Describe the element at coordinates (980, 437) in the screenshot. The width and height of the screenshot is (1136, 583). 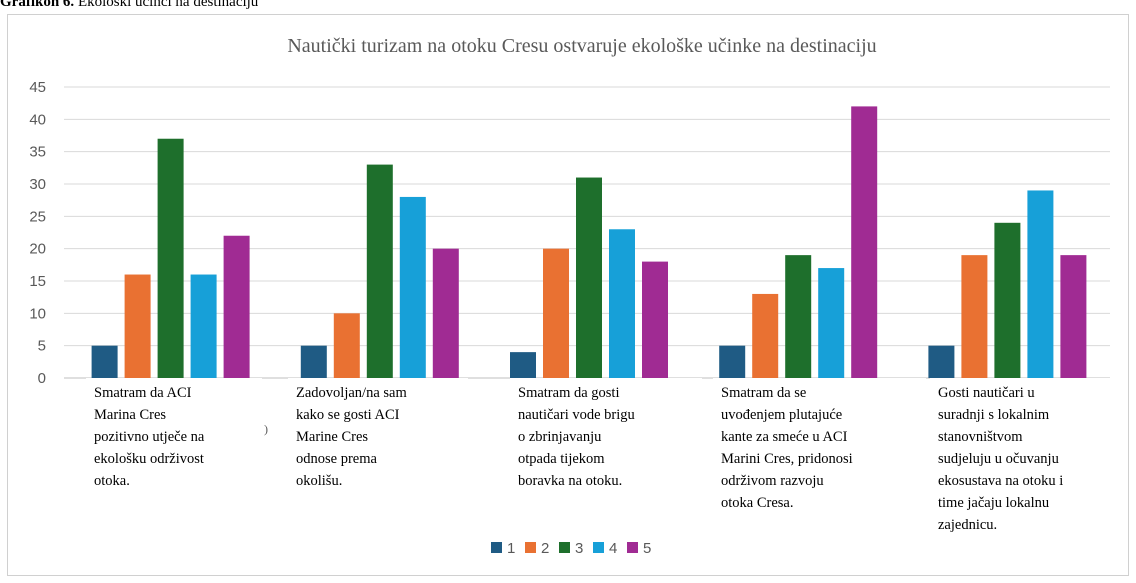
I see `category-label-line: stanovništvom` at that location.